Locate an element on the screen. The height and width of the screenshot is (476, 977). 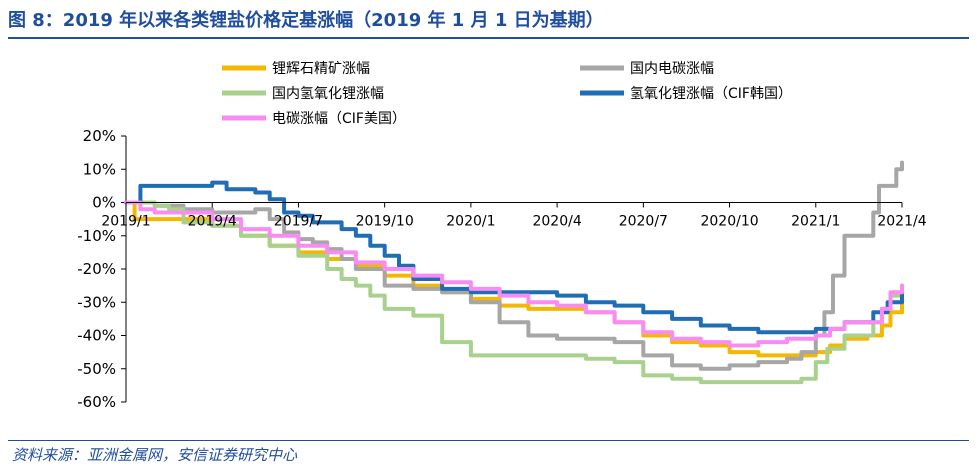
y-tick-label: -10% is located at coordinates (96, 236).